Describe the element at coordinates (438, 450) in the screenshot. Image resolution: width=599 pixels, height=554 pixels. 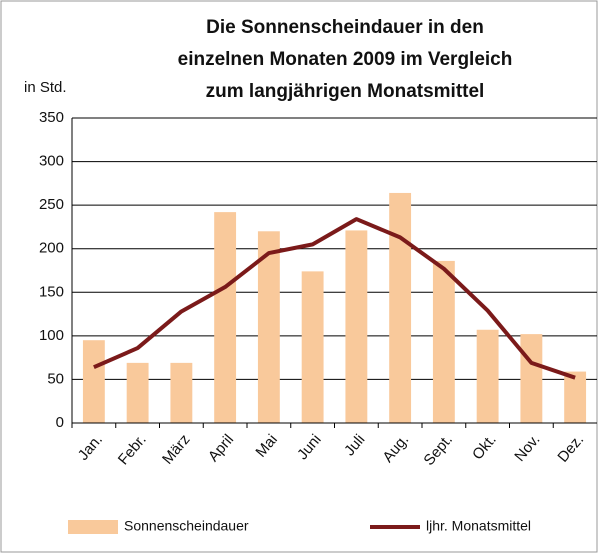
I see `x-tick-label: Sept.` at that location.